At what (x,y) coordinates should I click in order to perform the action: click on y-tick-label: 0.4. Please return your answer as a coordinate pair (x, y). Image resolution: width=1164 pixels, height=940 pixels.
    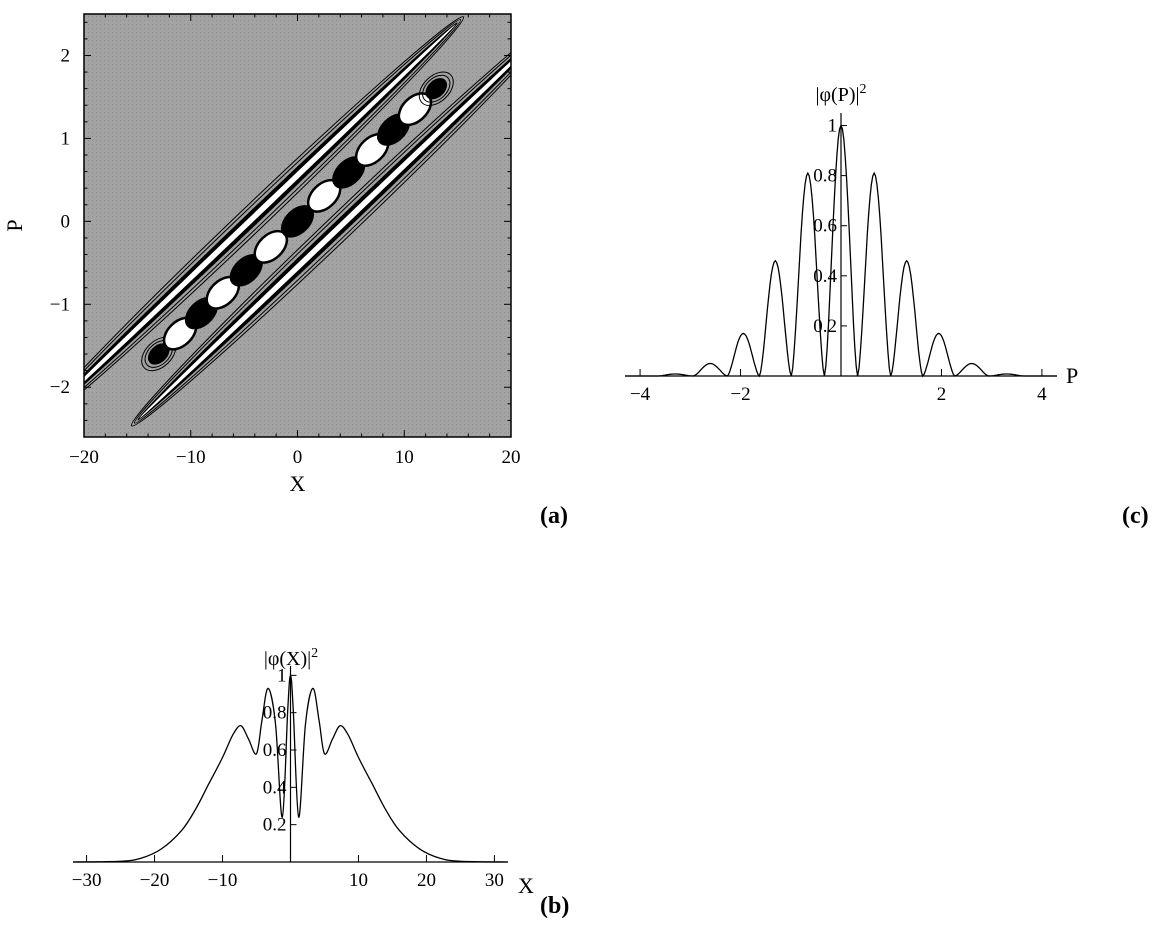
    Looking at the image, I should click on (275, 787).